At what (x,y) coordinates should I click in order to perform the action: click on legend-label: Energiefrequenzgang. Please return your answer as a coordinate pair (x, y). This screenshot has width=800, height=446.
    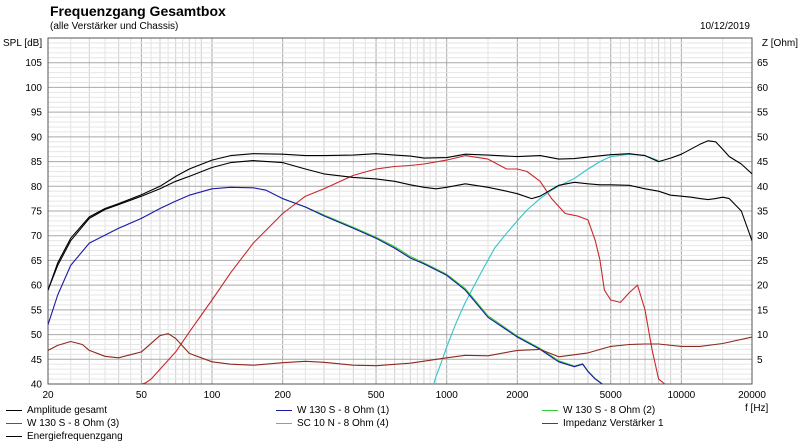
    Looking at the image, I should click on (75, 436).